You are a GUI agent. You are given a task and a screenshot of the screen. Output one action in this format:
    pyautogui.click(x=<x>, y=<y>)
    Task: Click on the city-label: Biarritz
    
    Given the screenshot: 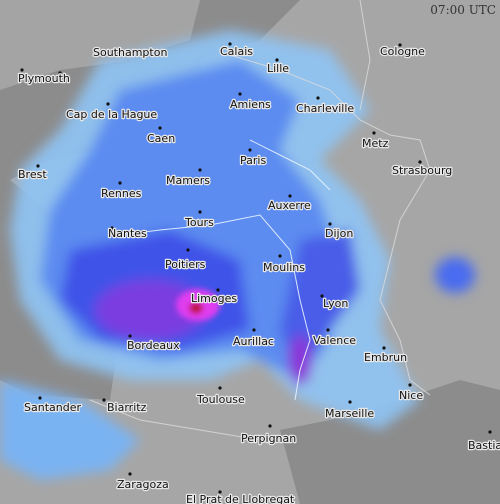 What is the action you would take?
    pyautogui.click(x=127, y=407)
    